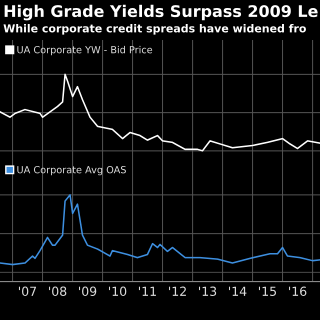 The width and height of the screenshot is (320, 320). What do you see at coordinates (155, 29) in the screenshot?
I see `chart-subtitle: While corporate credit spreads have widened fro` at bounding box center [155, 29].